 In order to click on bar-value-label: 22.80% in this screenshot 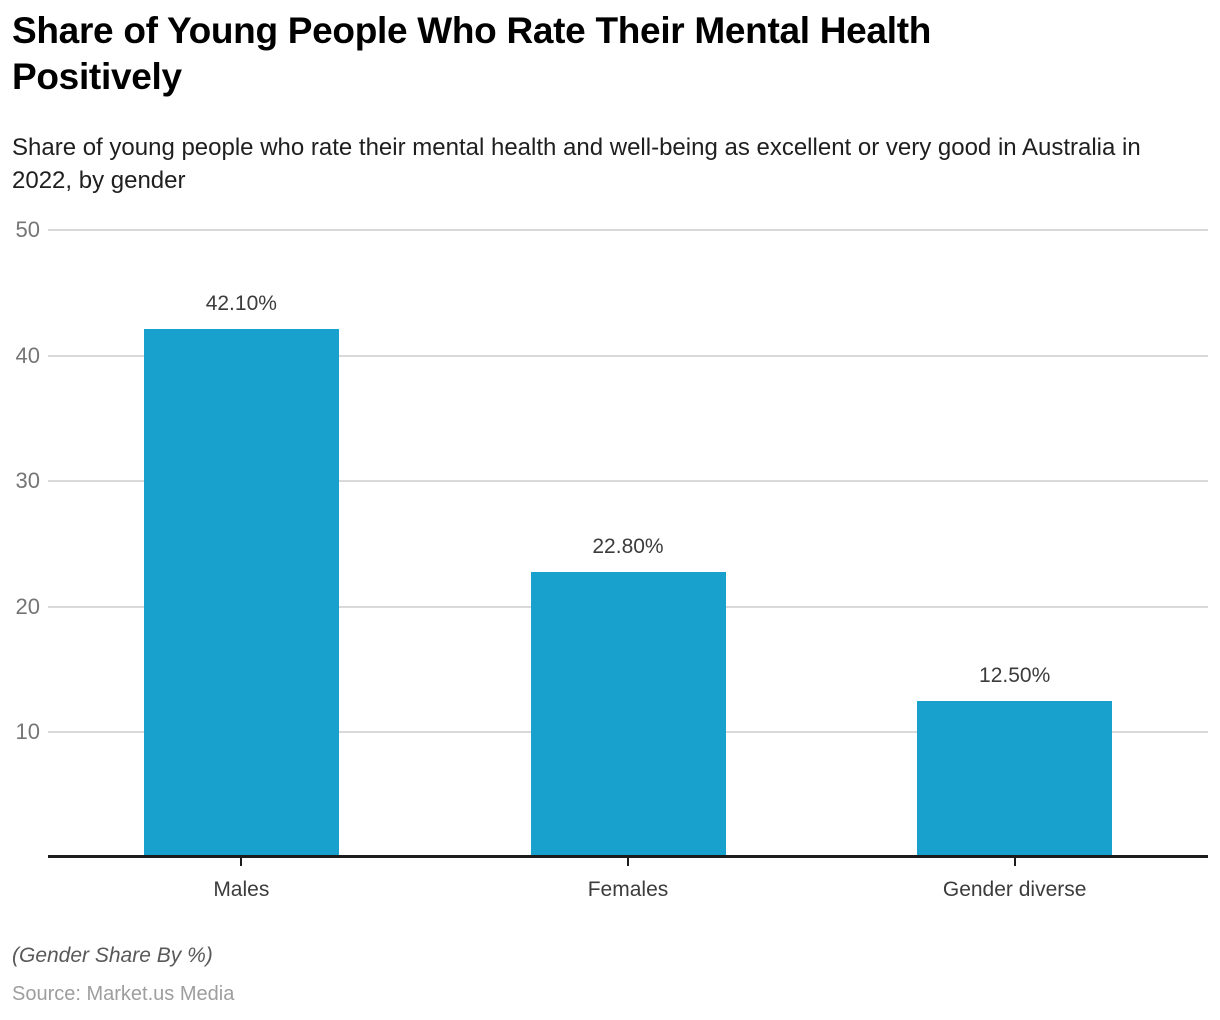, I will do `click(628, 546)`.